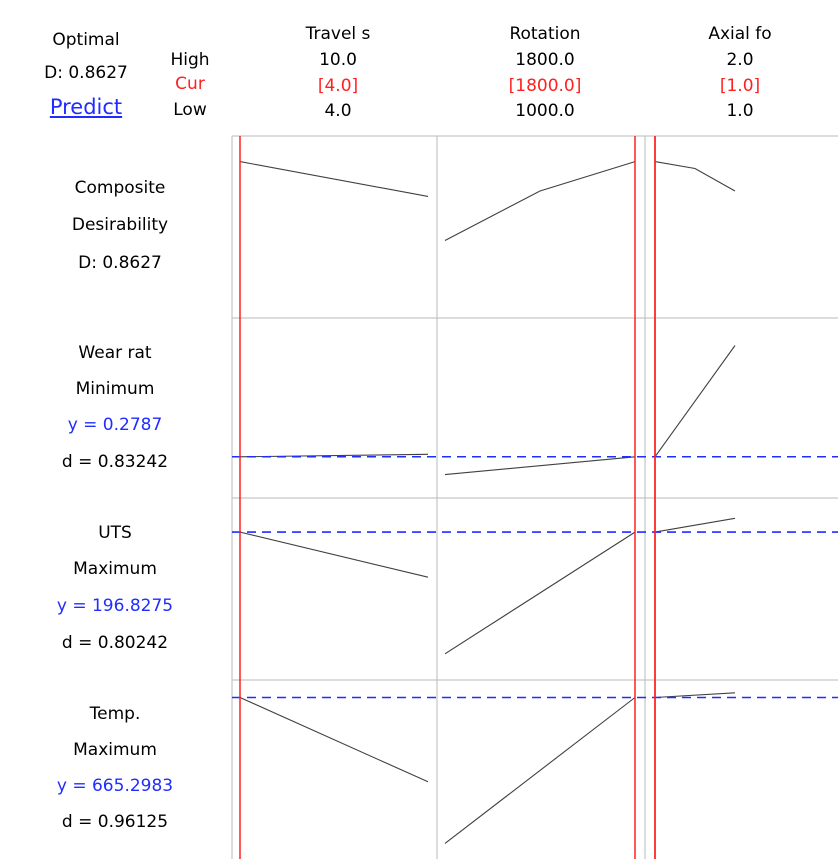  What do you see at coordinates (115, 389) in the screenshot?
I see `response-goal-wear: Minimum` at bounding box center [115, 389].